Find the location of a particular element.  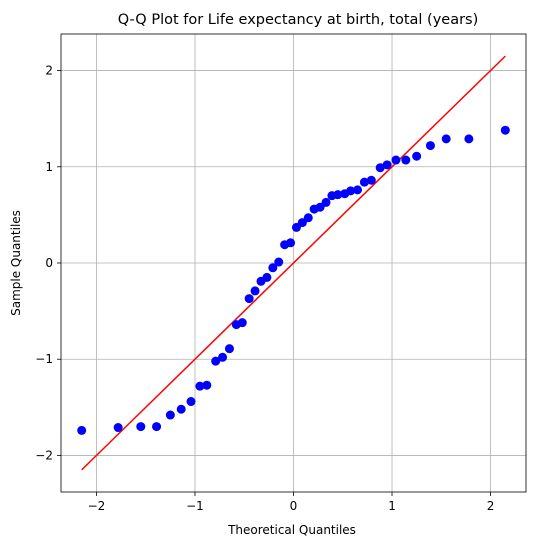

x-tick-label: 2 is located at coordinates (491, 506).